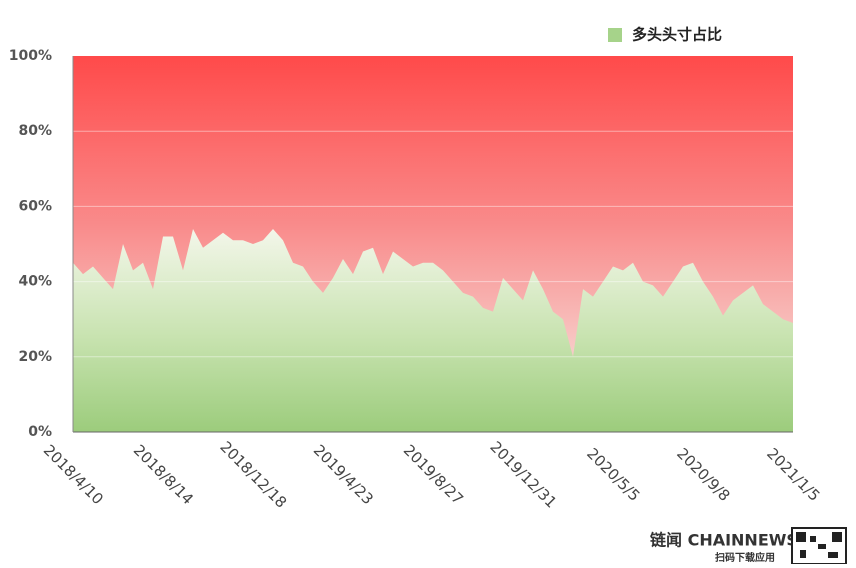  What do you see at coordinates (73, 474) in the screenshot?
I see `x-tick-label: 2018/4/10` at bounding box center [73, 474].